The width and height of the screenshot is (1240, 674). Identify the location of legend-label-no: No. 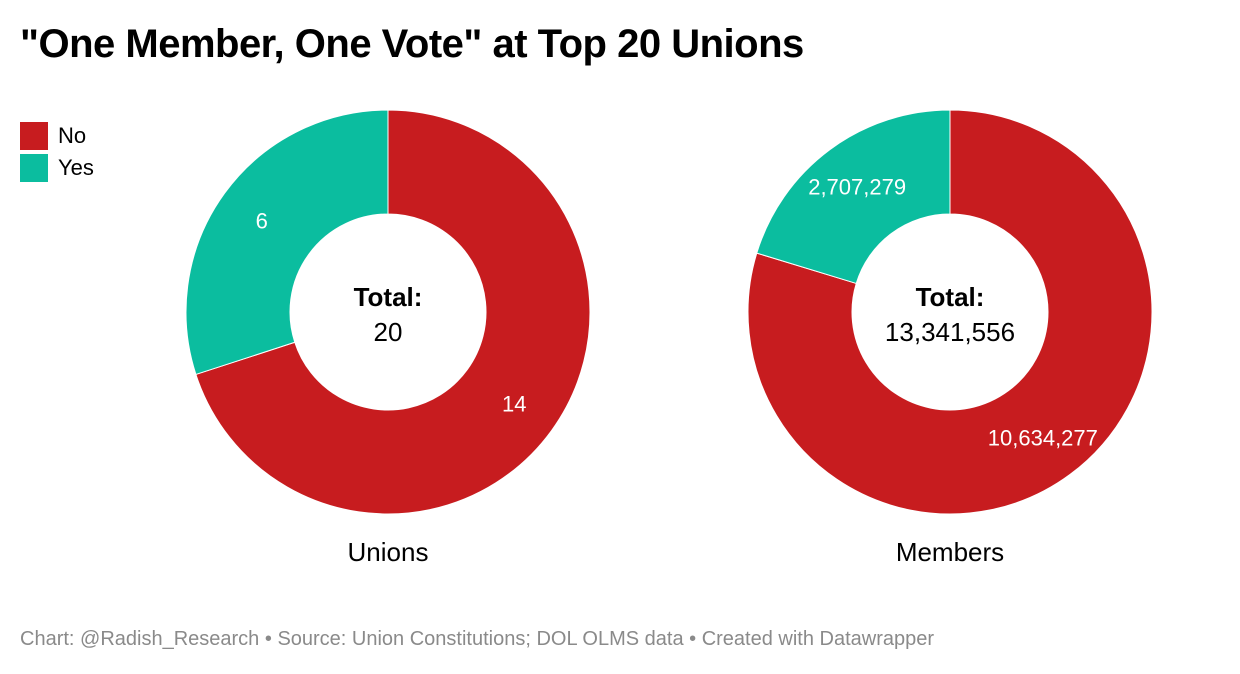
(72, 135).